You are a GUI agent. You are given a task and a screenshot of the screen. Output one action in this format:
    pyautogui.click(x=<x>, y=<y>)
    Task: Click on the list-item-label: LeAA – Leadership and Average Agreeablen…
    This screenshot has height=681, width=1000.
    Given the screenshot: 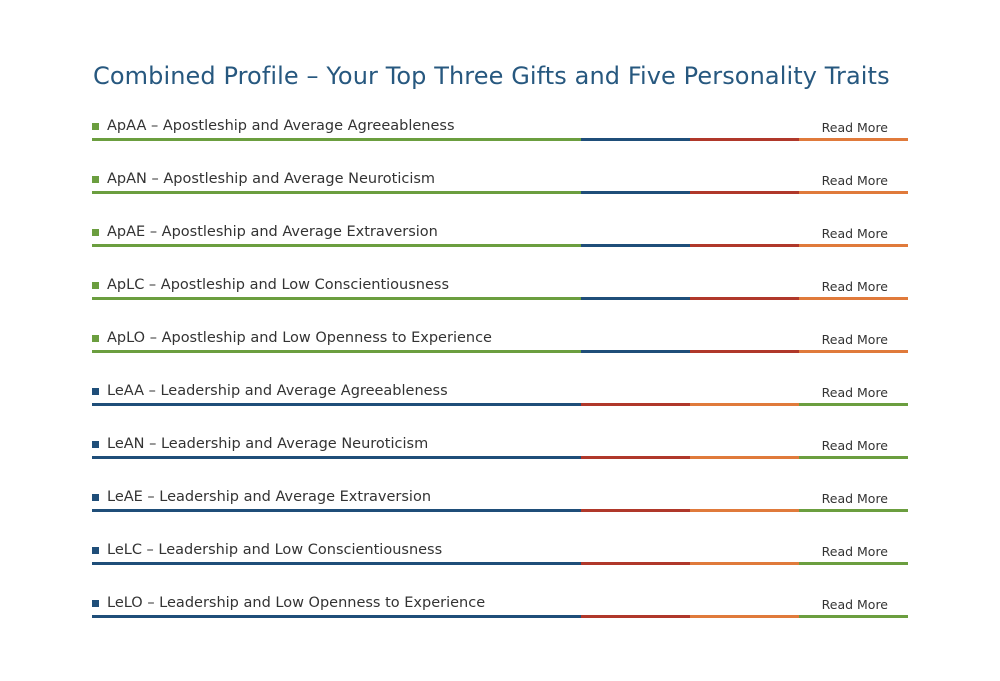 What is the action you would take?
    pyautogui.click(x=277, y=391)
    